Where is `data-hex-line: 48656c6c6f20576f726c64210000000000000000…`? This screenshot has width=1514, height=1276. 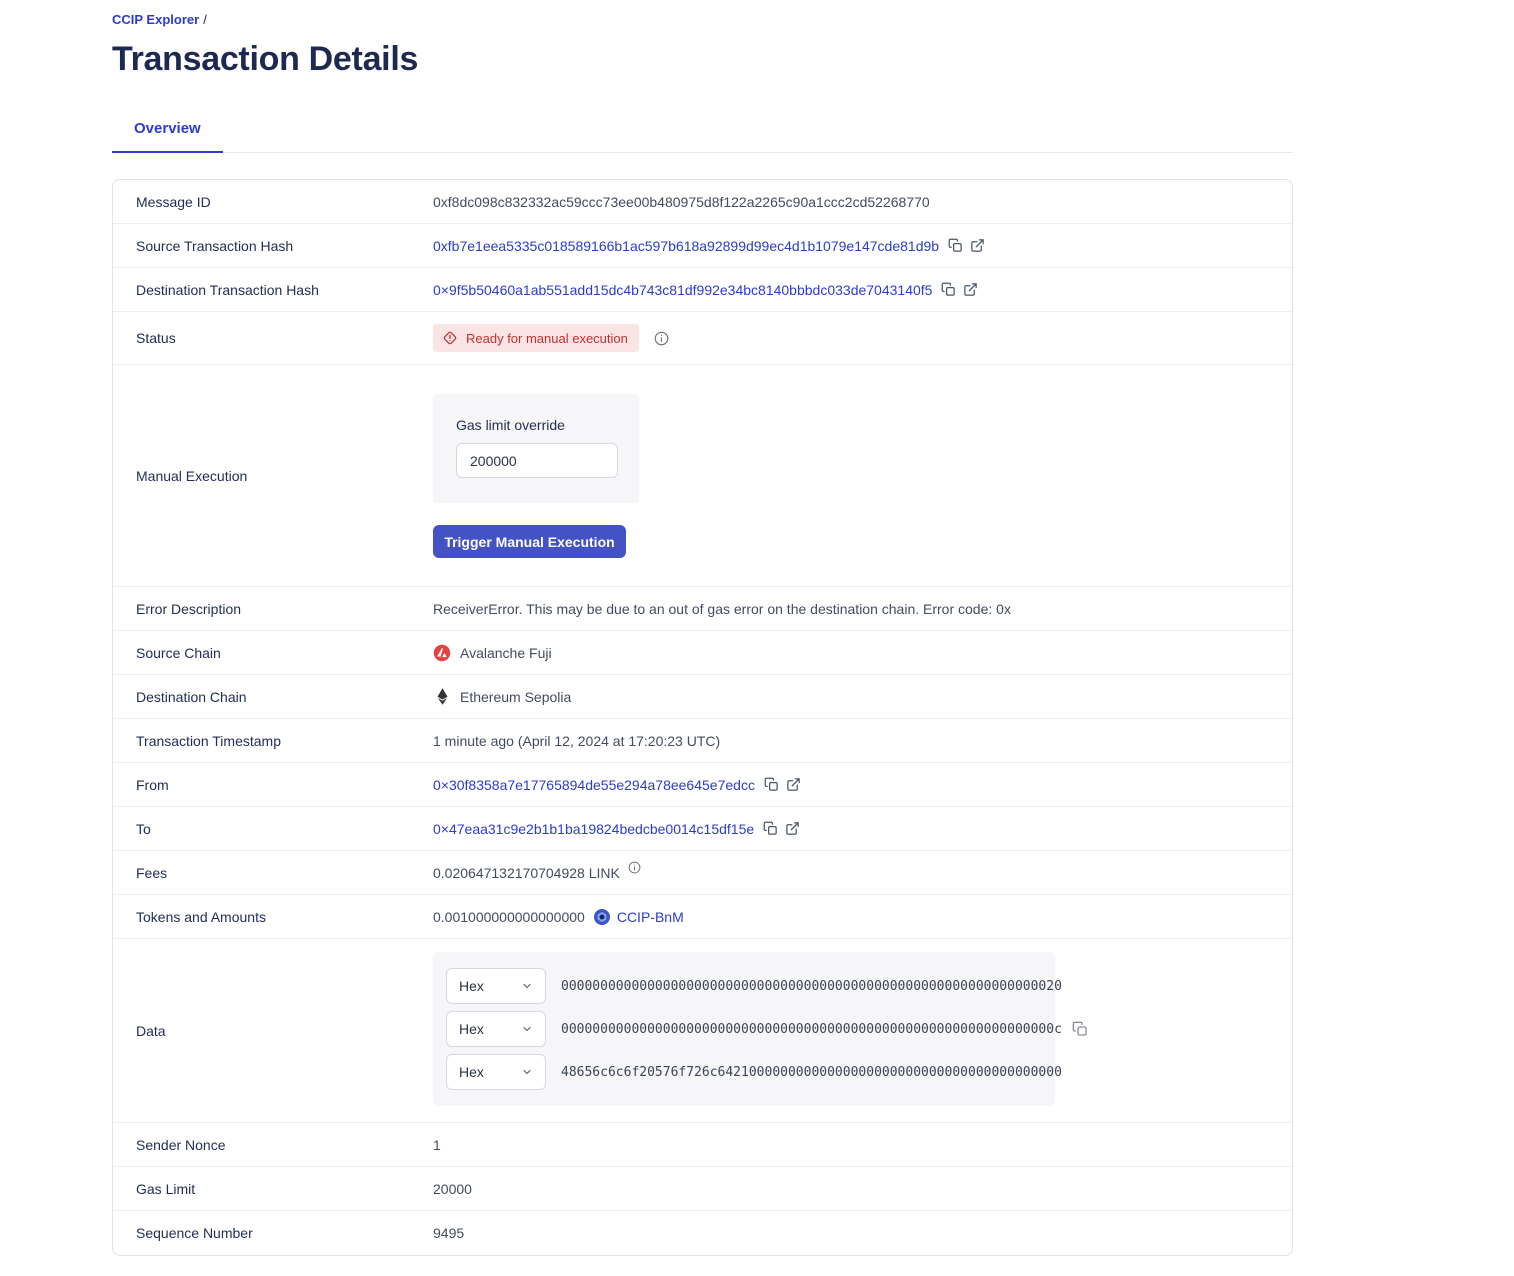 data-hex-line: 48656c6c6f20576f726c64210000000000000000… is located at coordinates (811, 1072).